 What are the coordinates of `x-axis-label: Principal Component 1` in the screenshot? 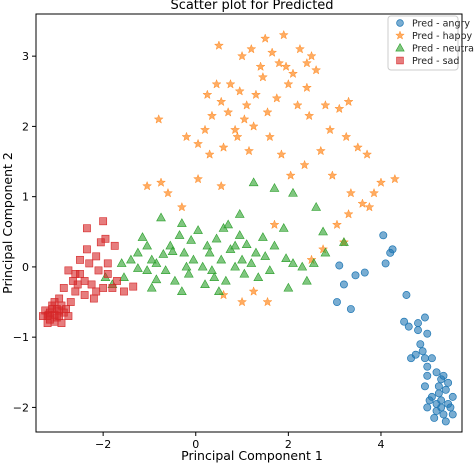 It's located at (252, 455).